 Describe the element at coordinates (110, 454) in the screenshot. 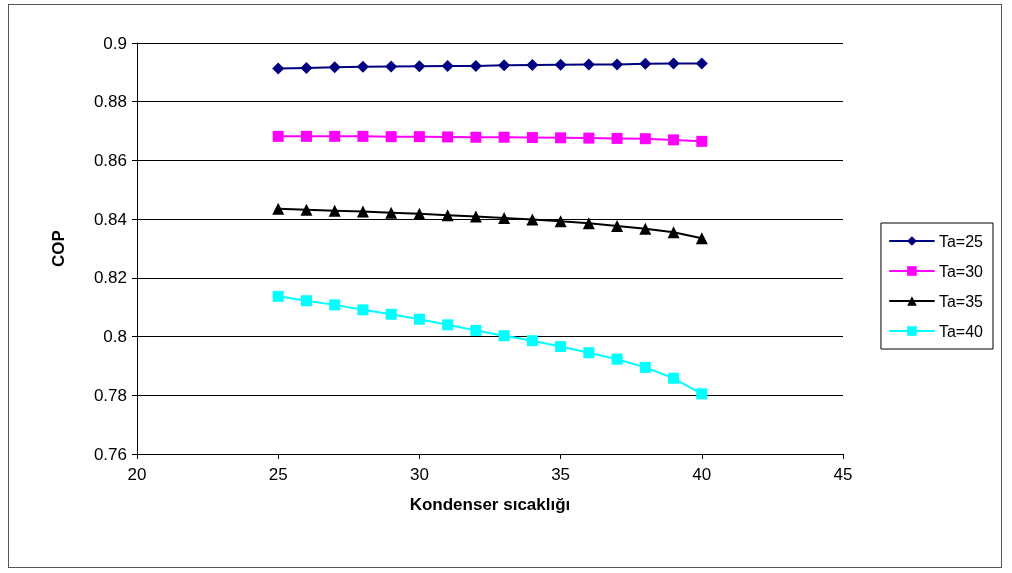

I see `y-tick-label: 0.76` at that location.